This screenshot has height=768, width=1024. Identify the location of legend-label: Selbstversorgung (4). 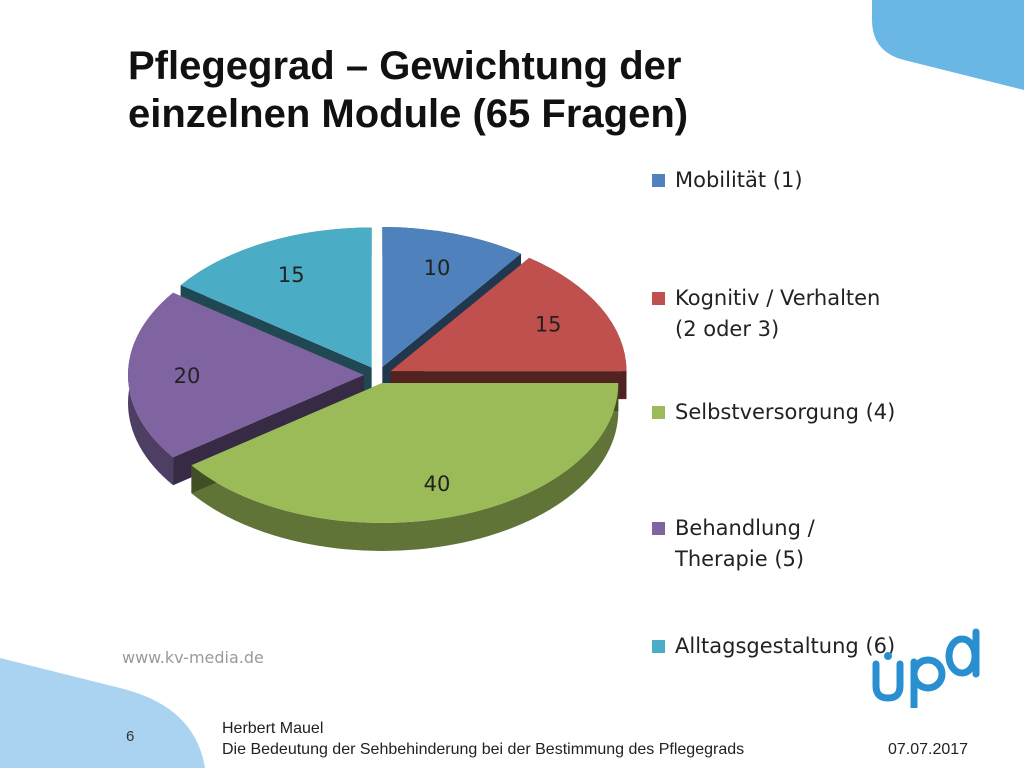
(785, 412).